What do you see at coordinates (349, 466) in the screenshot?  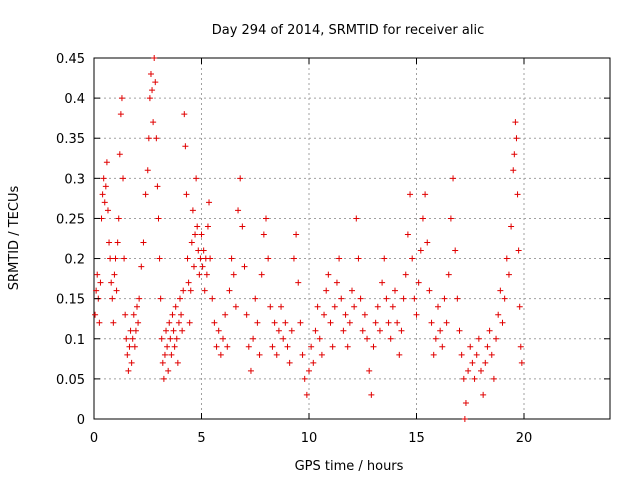 I see `x-axis-label: GPS time / hours` at bounding box center [349, 466].